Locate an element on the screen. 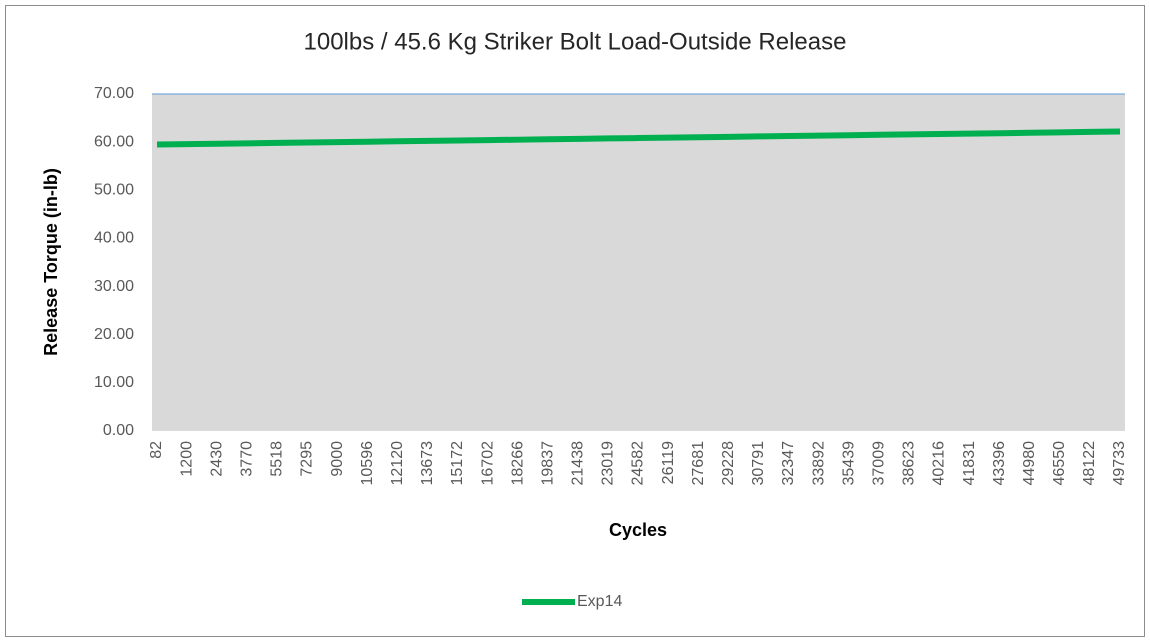 The height and width of the screenshot is (643, 1150). x-tick-label: 43396 is located at coordinates (999, 463).